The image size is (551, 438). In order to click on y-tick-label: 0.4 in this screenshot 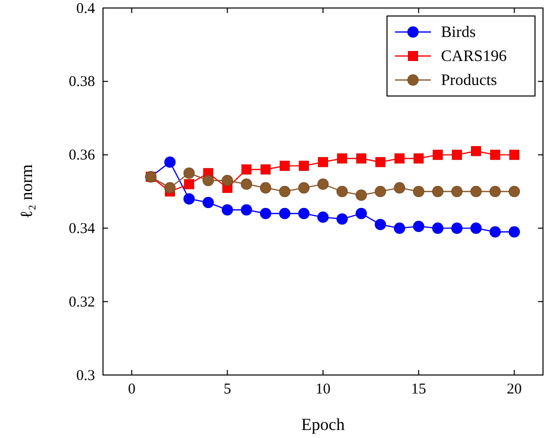, I will do `click(86, 8)`.